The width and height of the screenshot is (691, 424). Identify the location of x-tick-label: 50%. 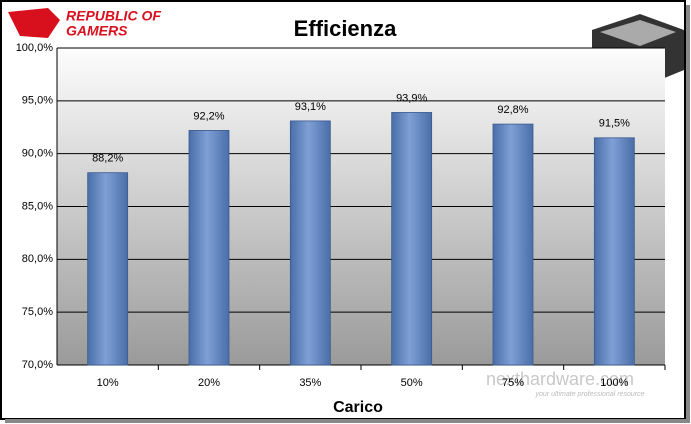
(412, 383).